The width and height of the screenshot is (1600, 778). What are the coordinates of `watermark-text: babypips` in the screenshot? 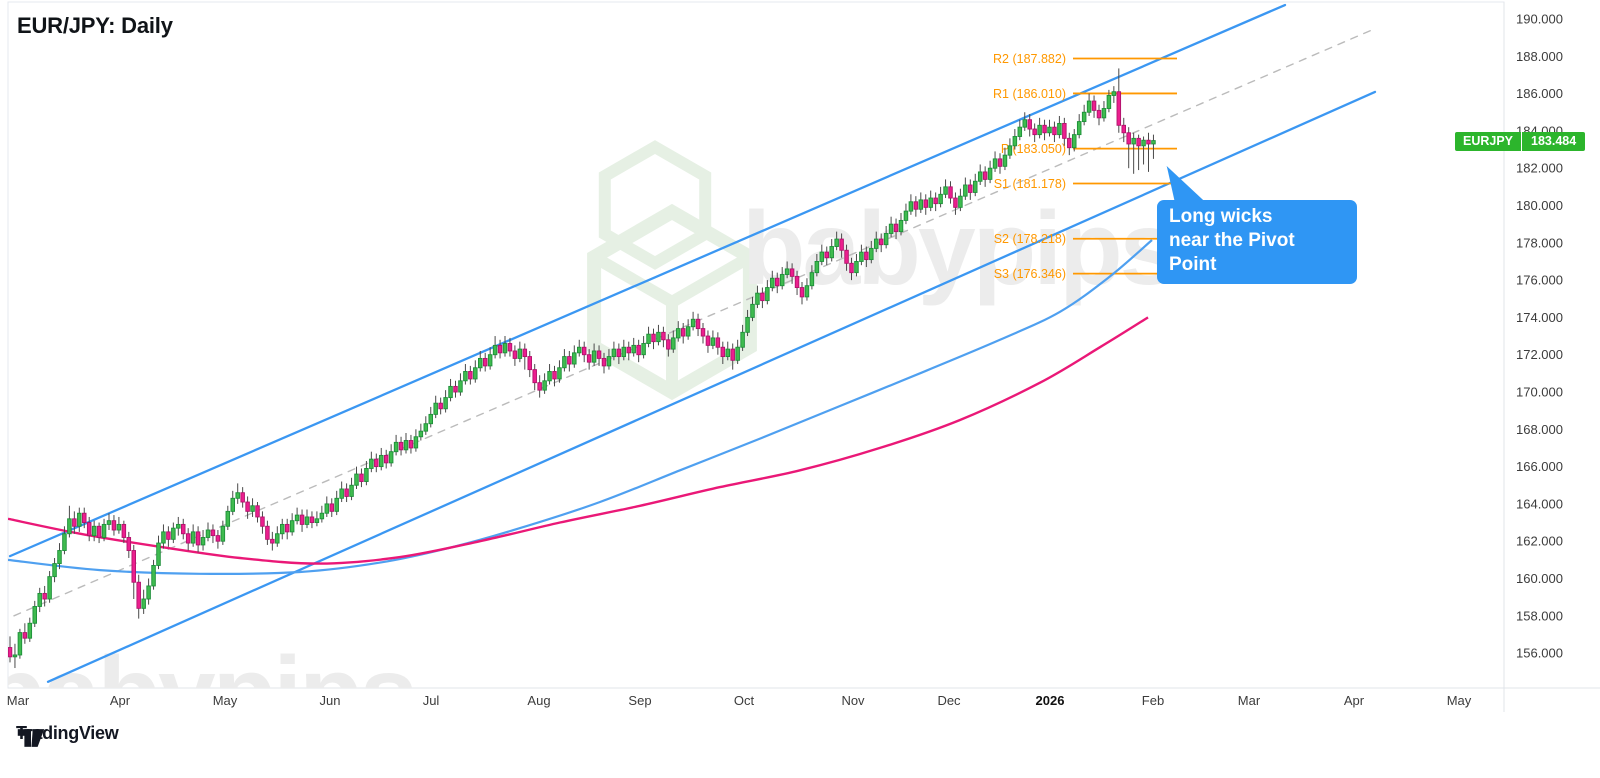 It's located at (958, 249).